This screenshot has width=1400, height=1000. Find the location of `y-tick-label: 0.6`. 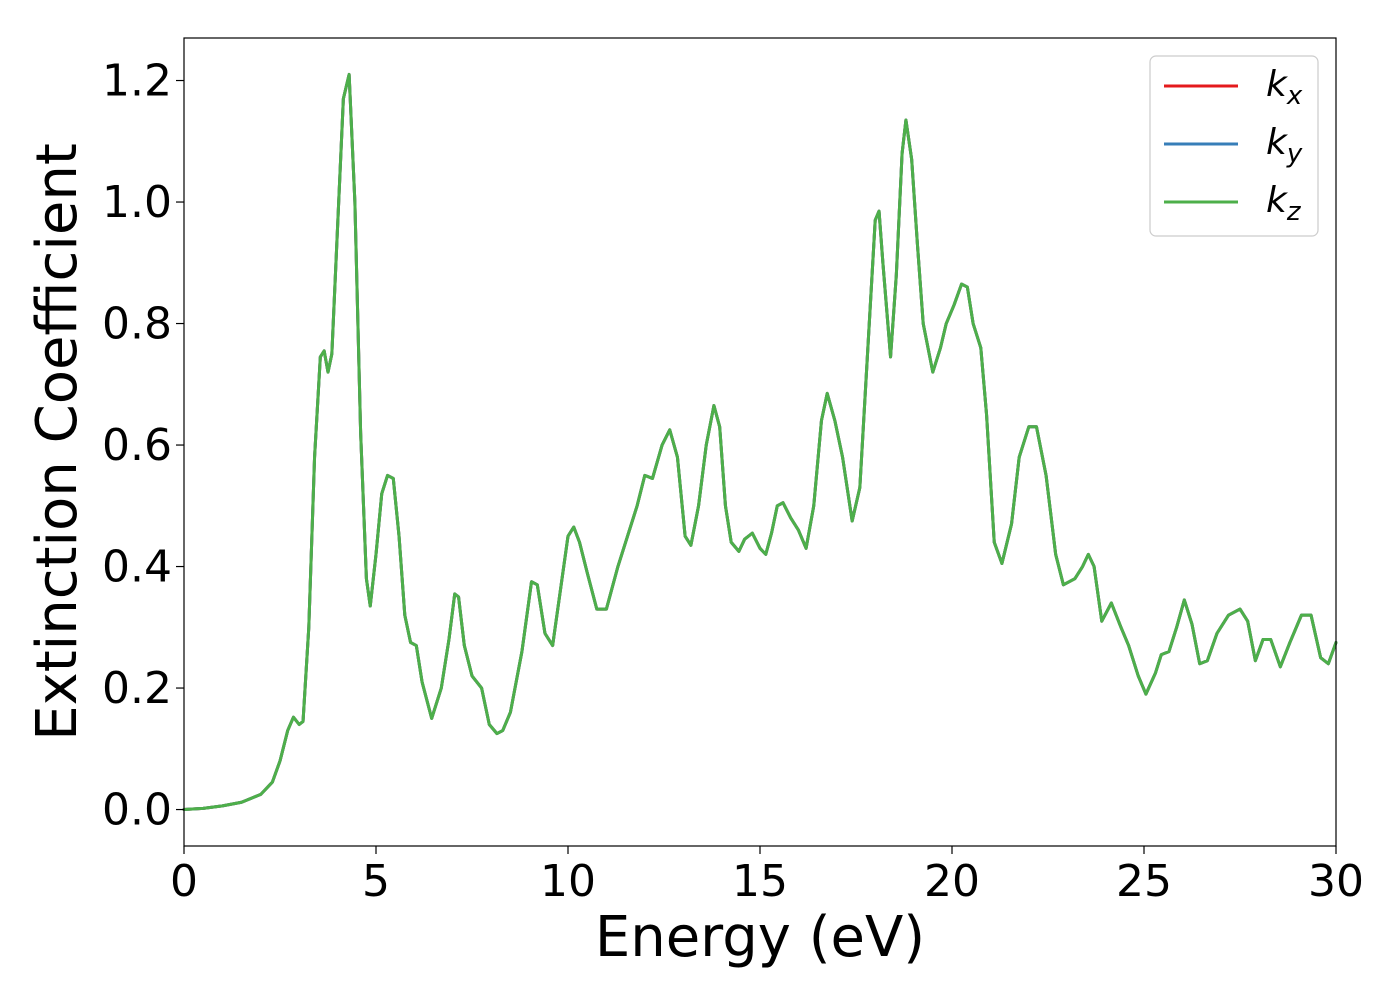

y-tick-label: 0.6 is located at coordinates (137, 445).